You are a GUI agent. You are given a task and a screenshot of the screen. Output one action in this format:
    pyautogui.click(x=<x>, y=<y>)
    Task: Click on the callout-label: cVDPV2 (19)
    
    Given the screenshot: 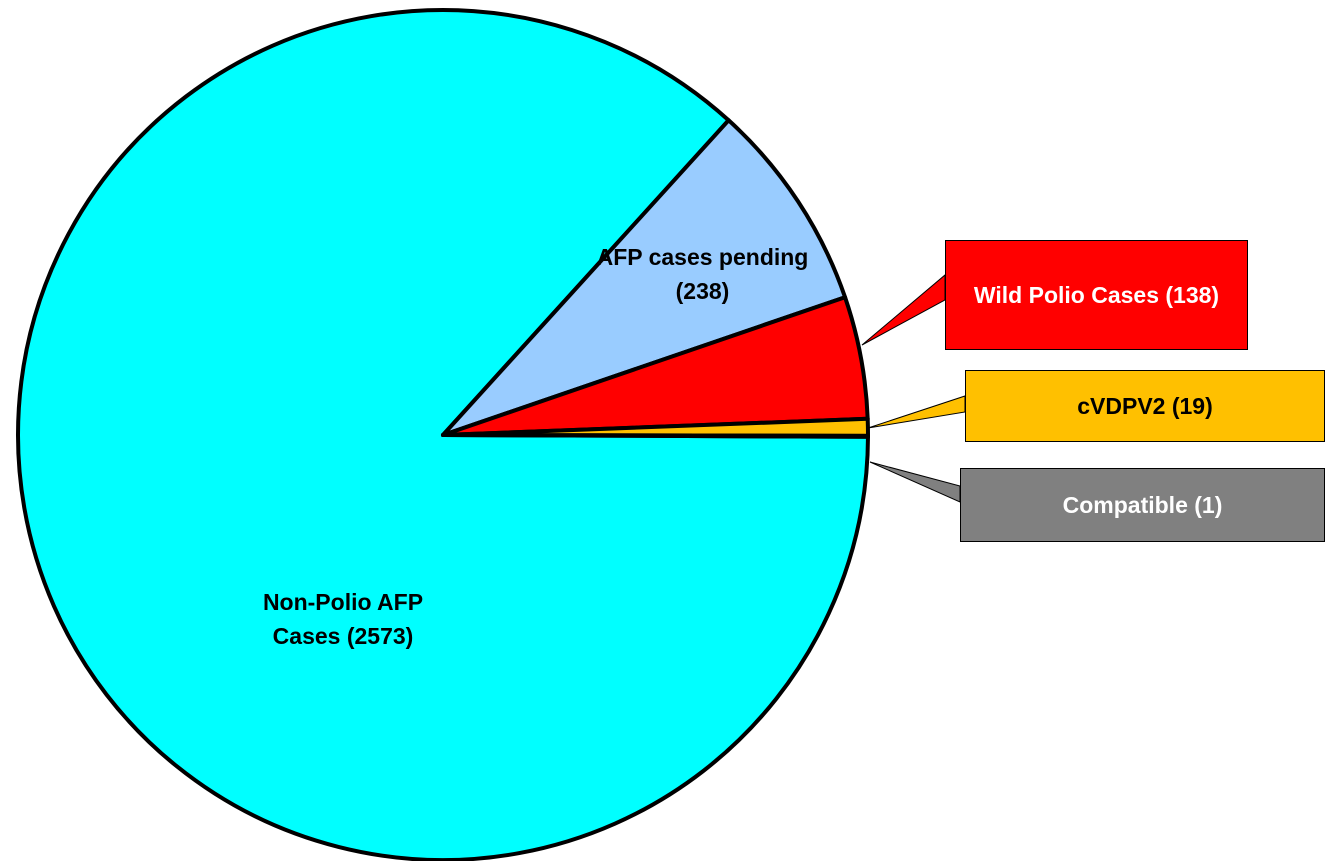 What is the action you would take?
    pyautogui.click(x=1145, y=406)
    